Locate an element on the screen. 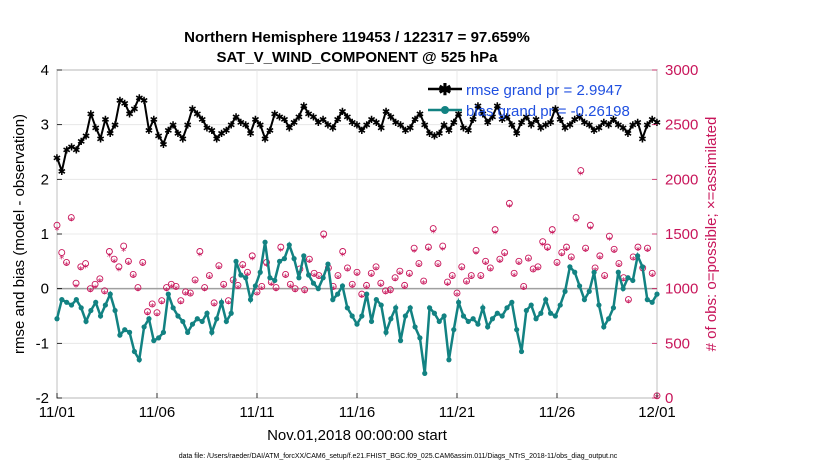 The image size is (830, 470). y2-axis-label: # of obs: o=possible; ×=assimilated is located at coordinates (711, 234).